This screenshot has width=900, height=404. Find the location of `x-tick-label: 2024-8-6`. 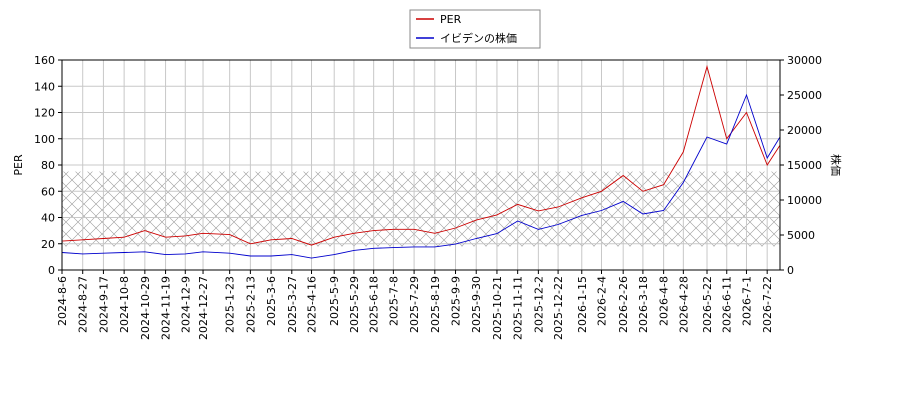

x-tick-label: 2024-8-6 is located at coordinates (62, 301).